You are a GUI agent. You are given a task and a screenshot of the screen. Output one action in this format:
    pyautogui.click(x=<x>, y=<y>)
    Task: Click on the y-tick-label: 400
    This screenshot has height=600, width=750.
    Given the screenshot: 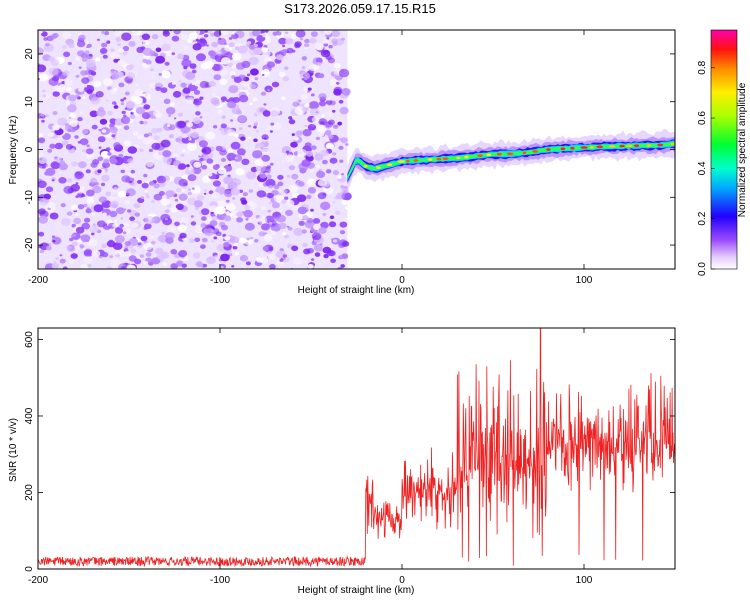 What is the action you would take?
    pyautogui.click(x=29, y=415)
    